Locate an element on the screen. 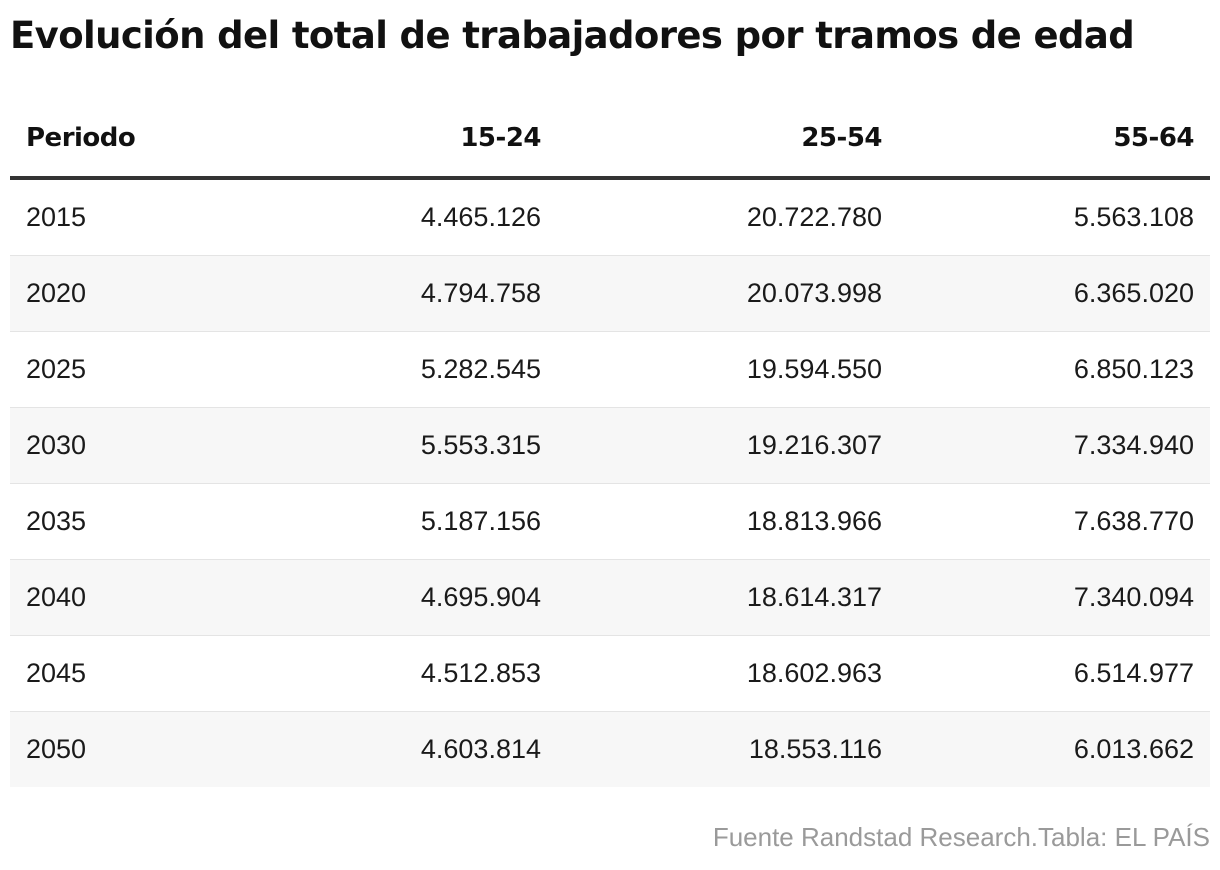 Image resolution: width=1220 pixels, height=870 pixels. table-row: 2030 5.553.315 19.216.307 7.334.940 is located at coordinates (610, 445).